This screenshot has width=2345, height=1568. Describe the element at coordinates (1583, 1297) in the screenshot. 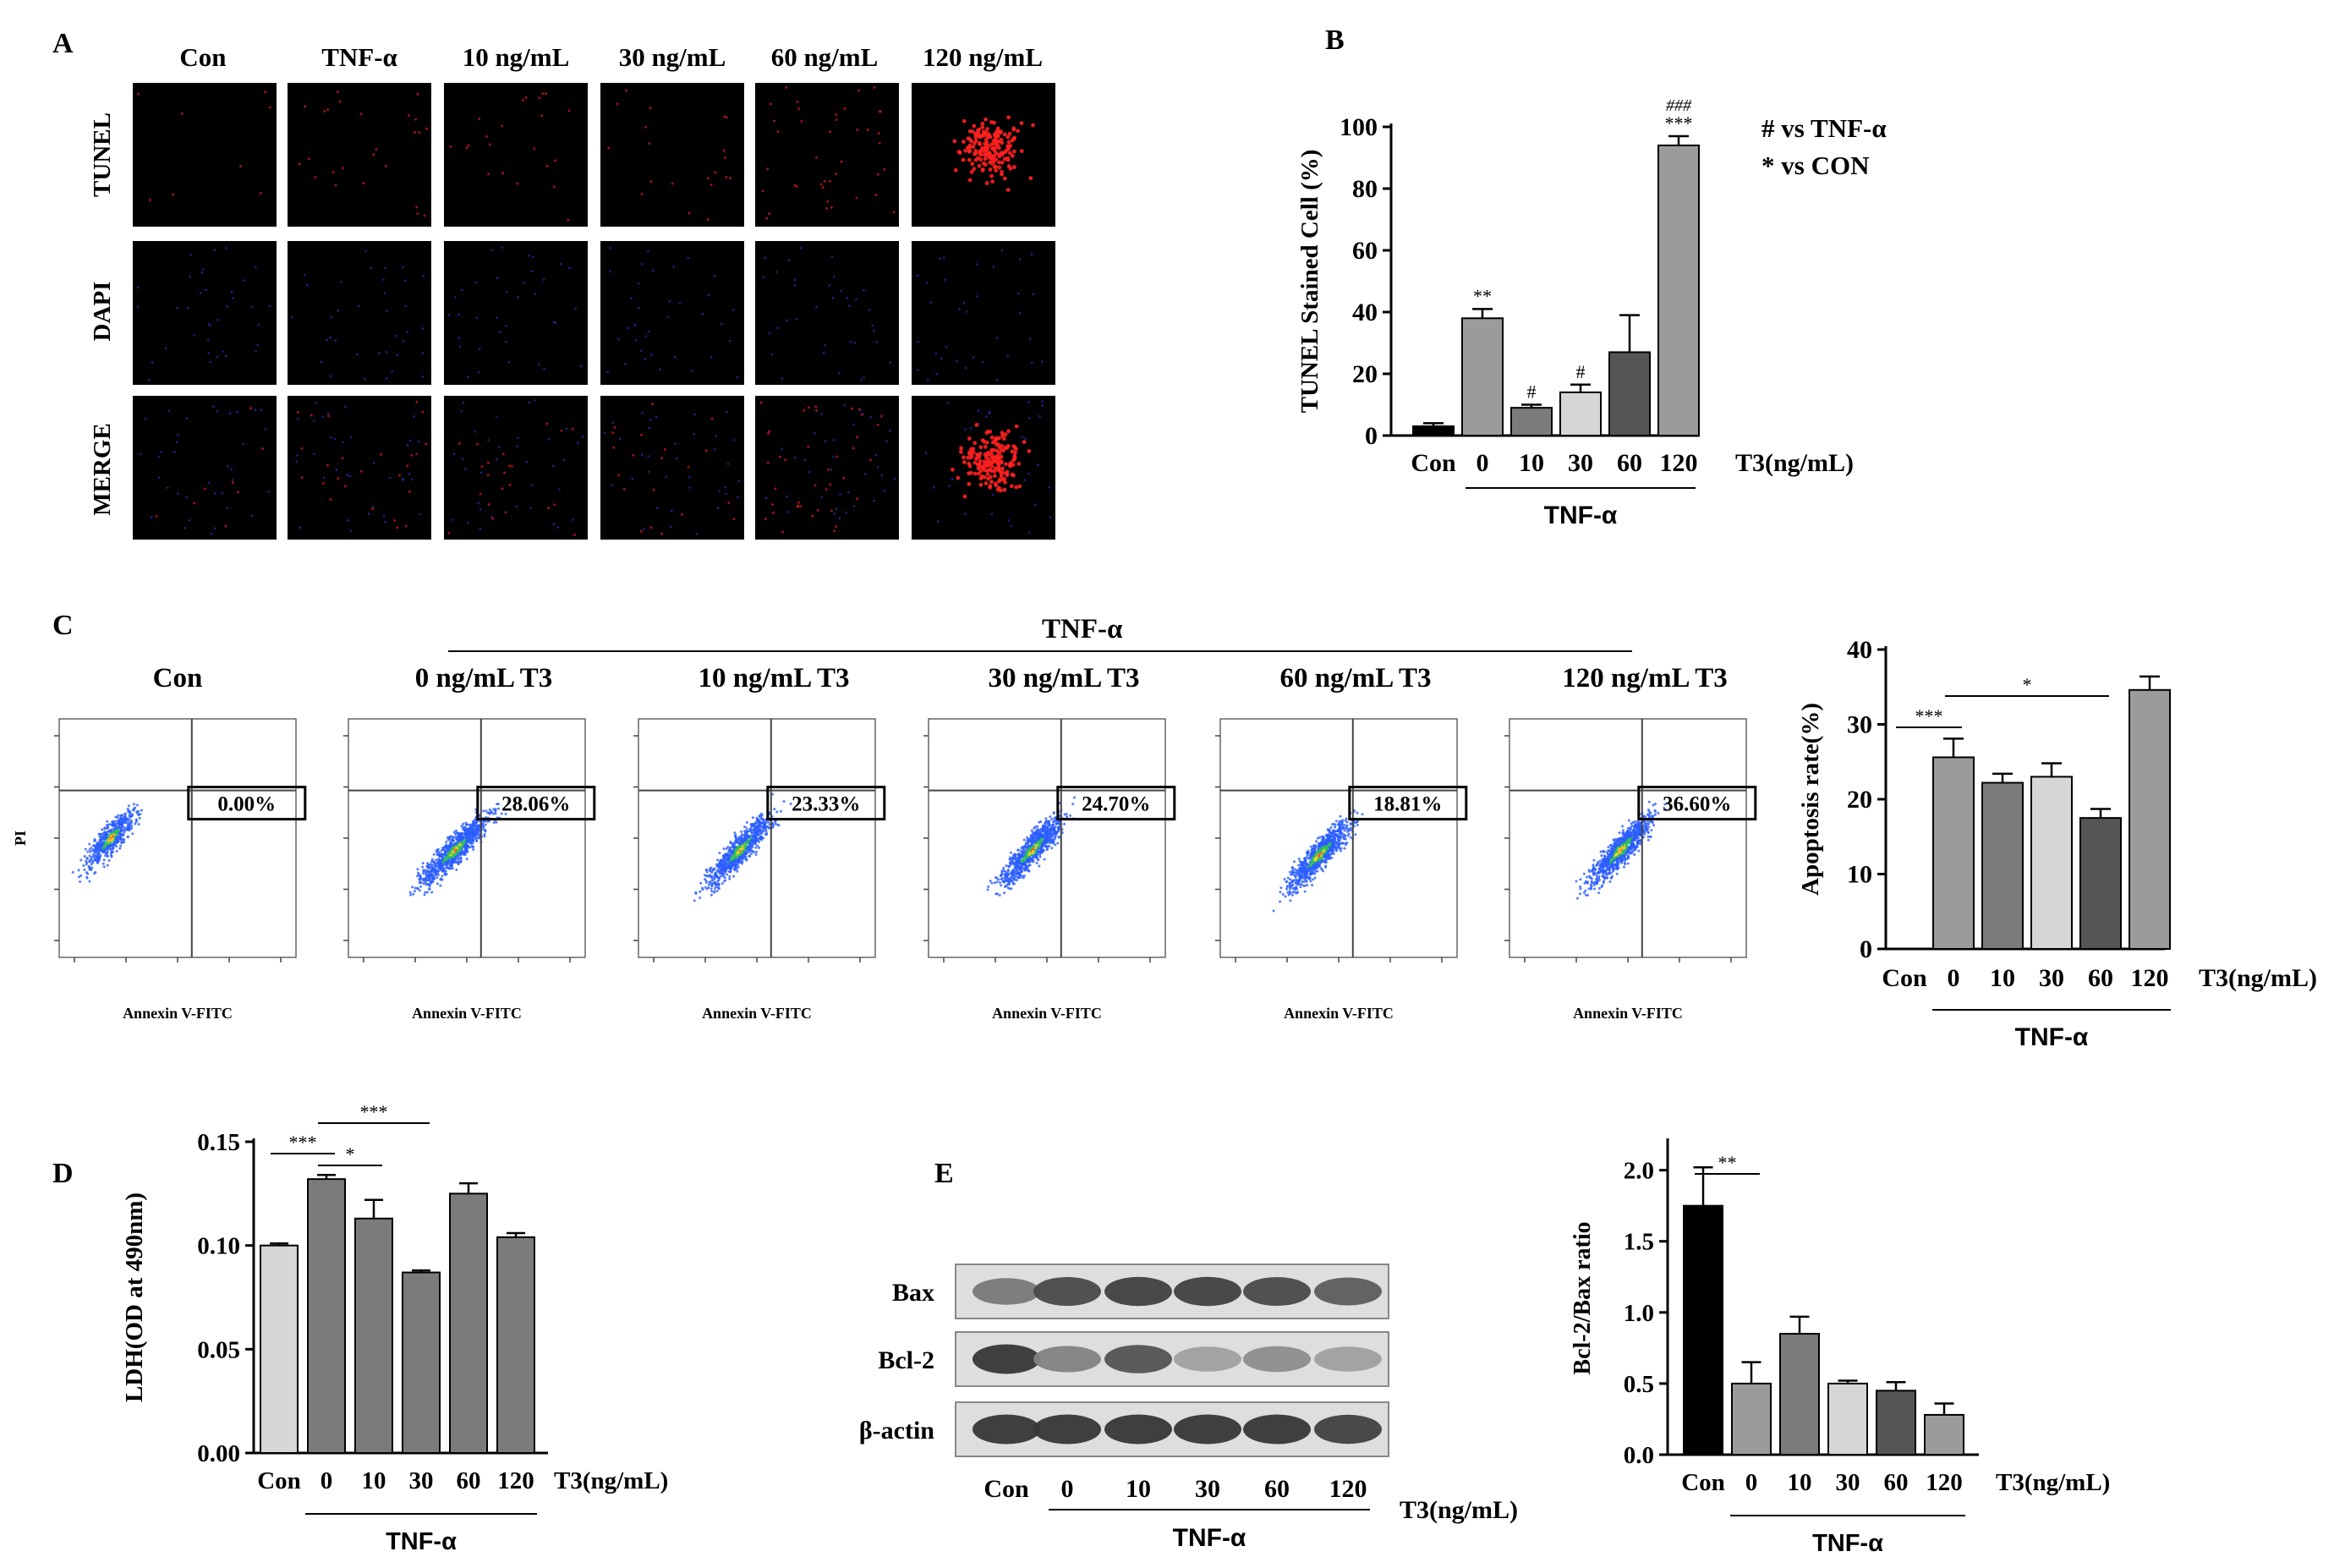

I see `y-axis-label: Bcl-2/Bax ratio` at that location.